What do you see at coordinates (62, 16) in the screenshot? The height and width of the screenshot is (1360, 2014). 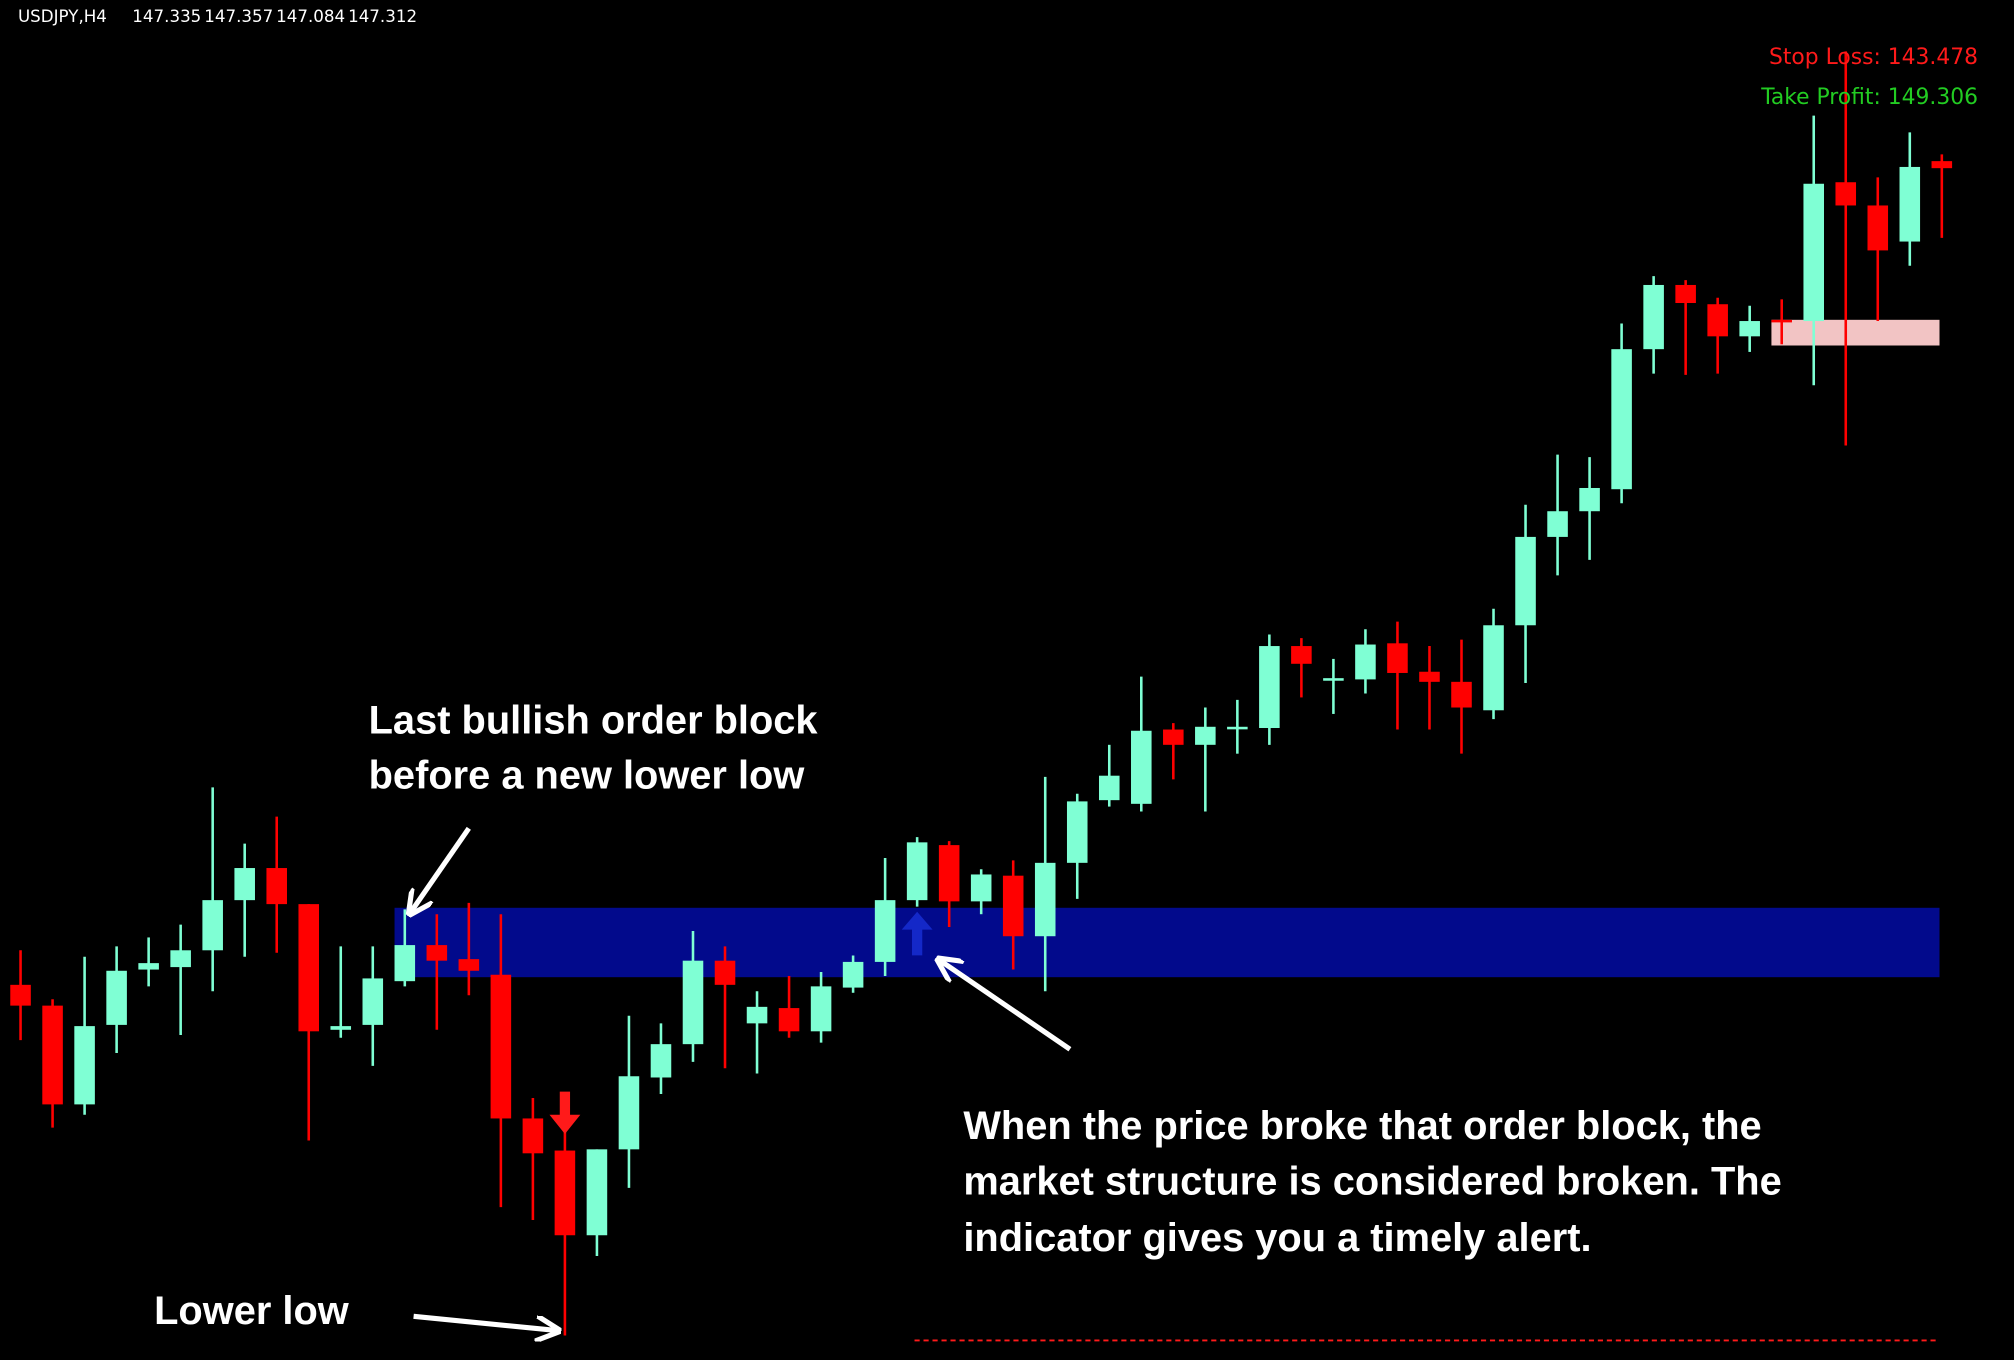 I see `symbol: USDJPY,H4` at bounding box center [62, 16].